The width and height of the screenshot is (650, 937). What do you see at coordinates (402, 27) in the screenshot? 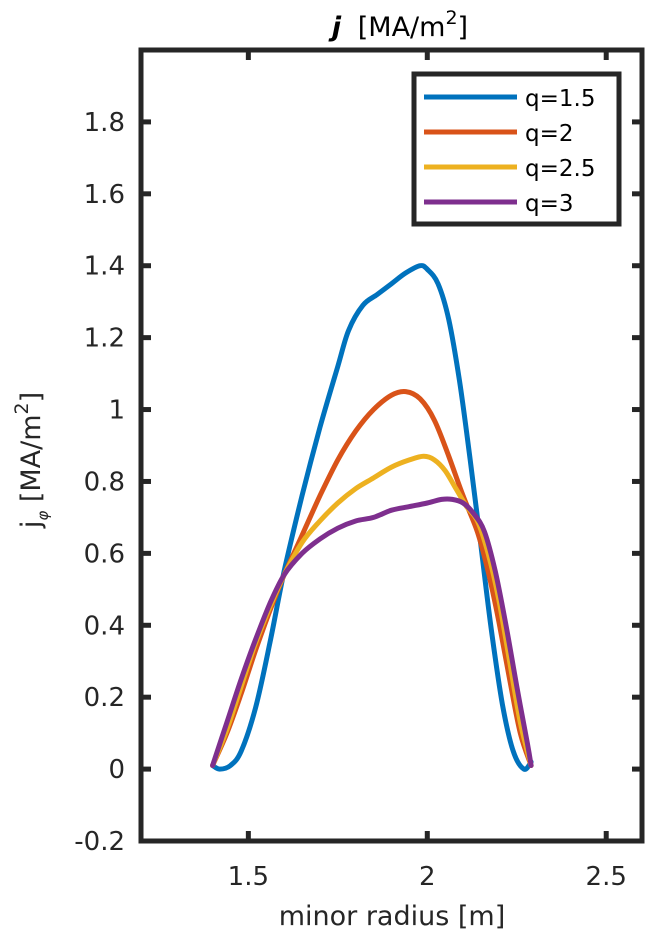
I see `title-unit: [MA/m` at bounding box center [402, 27].